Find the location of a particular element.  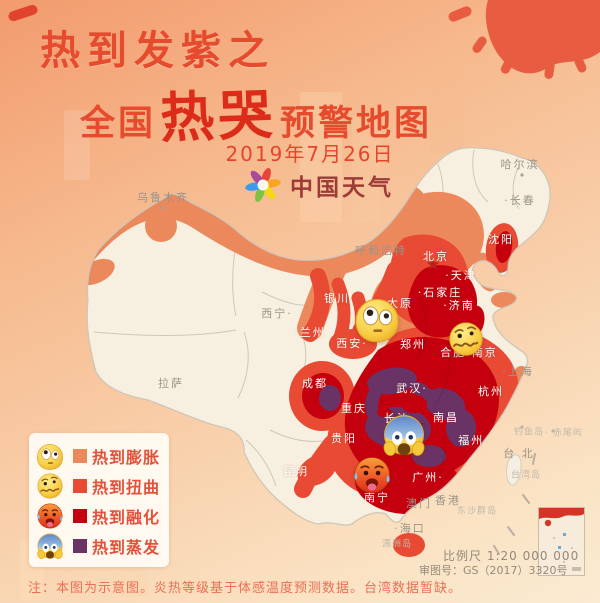

map-approval-number: 审图号：GS（2017）3320号 is located at coordinates (493, 570).